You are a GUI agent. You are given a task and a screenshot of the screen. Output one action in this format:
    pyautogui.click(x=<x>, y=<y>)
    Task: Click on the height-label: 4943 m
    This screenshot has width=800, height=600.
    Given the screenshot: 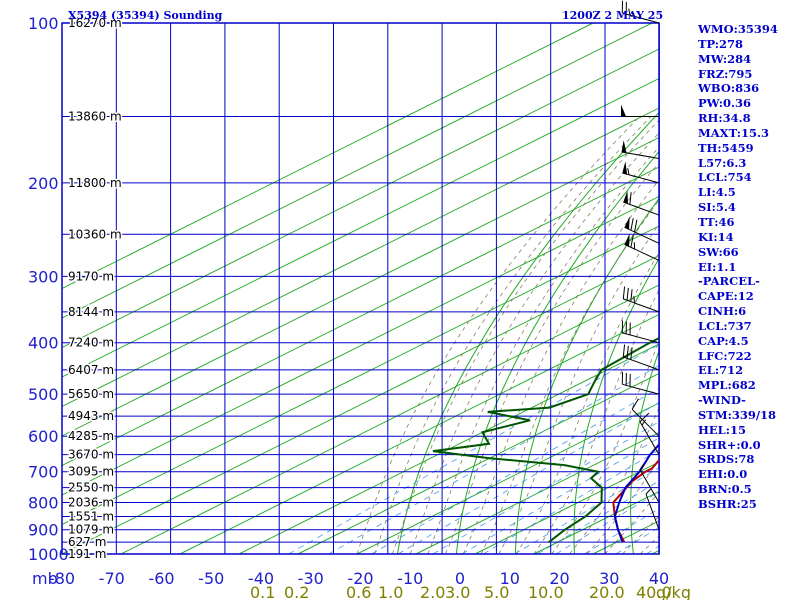 What is the action you would take?
    pyautogui.click(x=91, y=416)
    